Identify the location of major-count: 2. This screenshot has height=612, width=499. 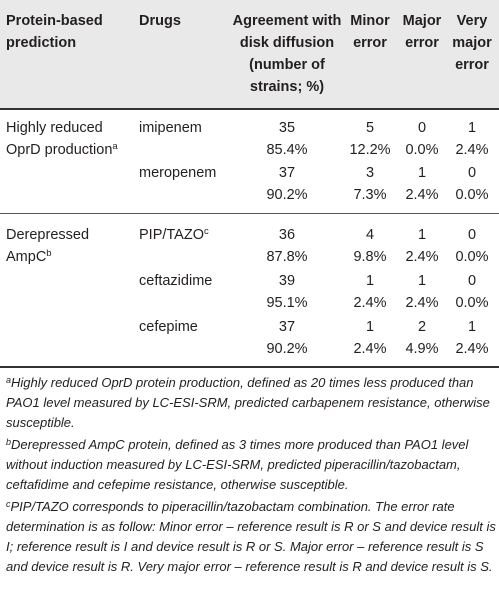
(422, 327).